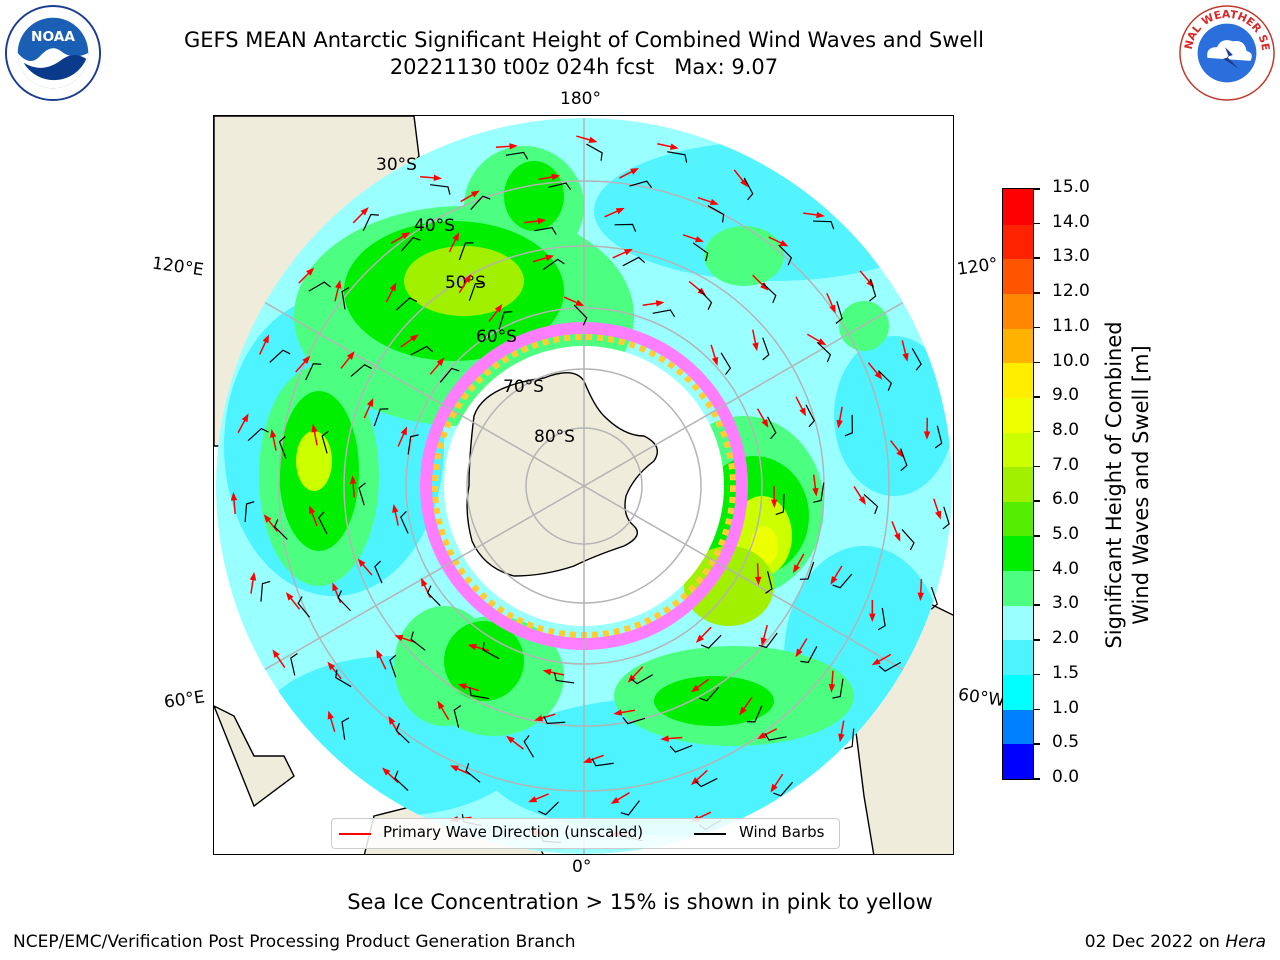 This screenshot has width=1280, height=960. I want to click on colorbar-tick-label: 4.0, so click(1066, 568).